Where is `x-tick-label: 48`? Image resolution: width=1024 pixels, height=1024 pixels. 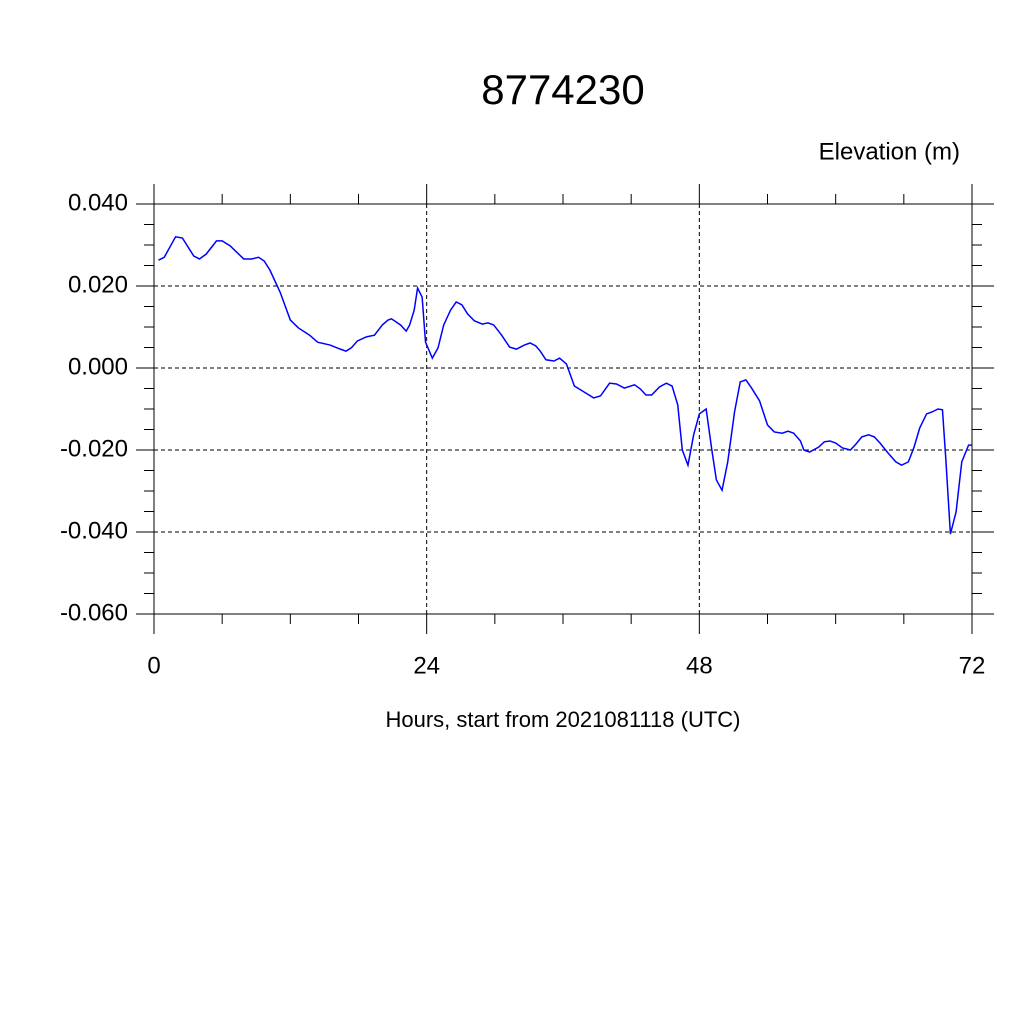 x-tick-label: 48 is located at coordinates (699, 665).